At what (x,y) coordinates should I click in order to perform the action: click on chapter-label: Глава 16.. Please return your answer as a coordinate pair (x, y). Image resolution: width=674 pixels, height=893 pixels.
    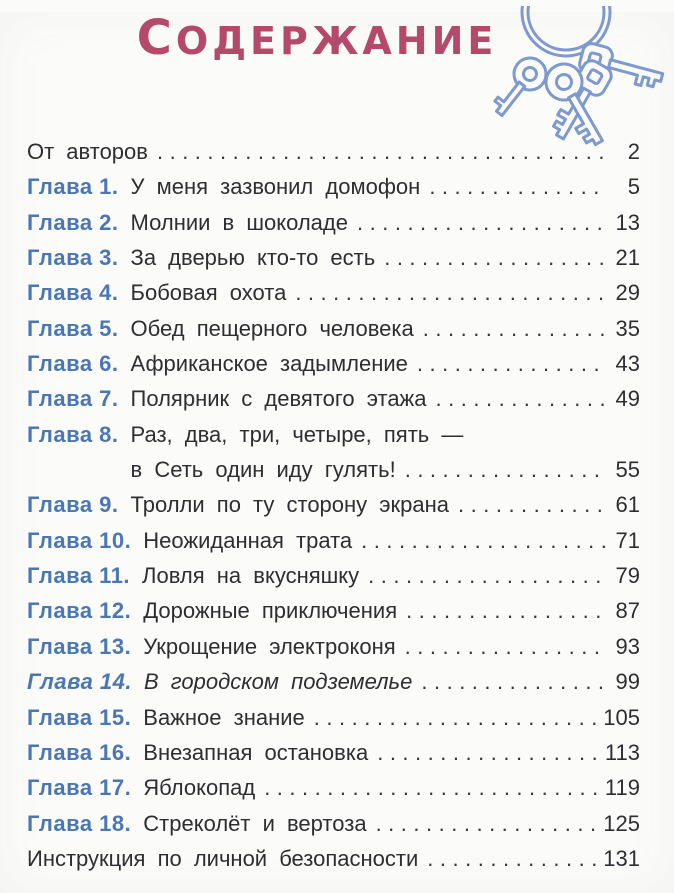
    Looking at the image, I should click on (79, 752).